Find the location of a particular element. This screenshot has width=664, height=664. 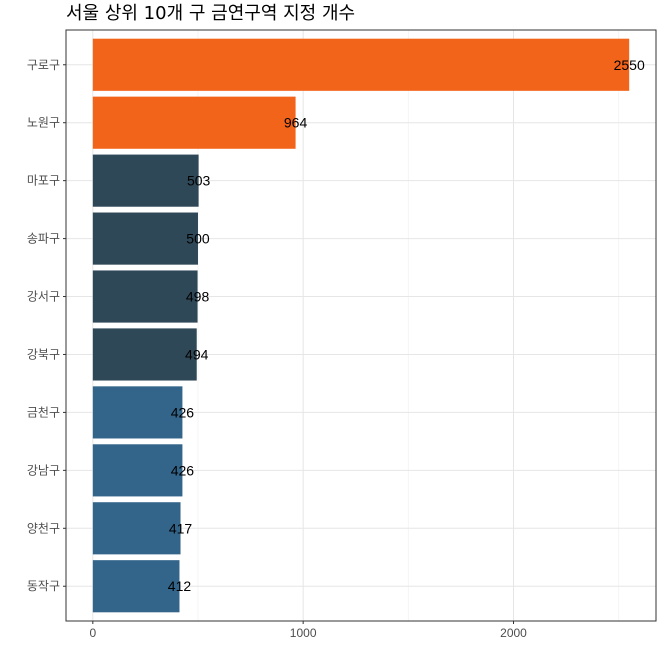

y-tick-label: 강서구 is located at coordinates (43, 297).